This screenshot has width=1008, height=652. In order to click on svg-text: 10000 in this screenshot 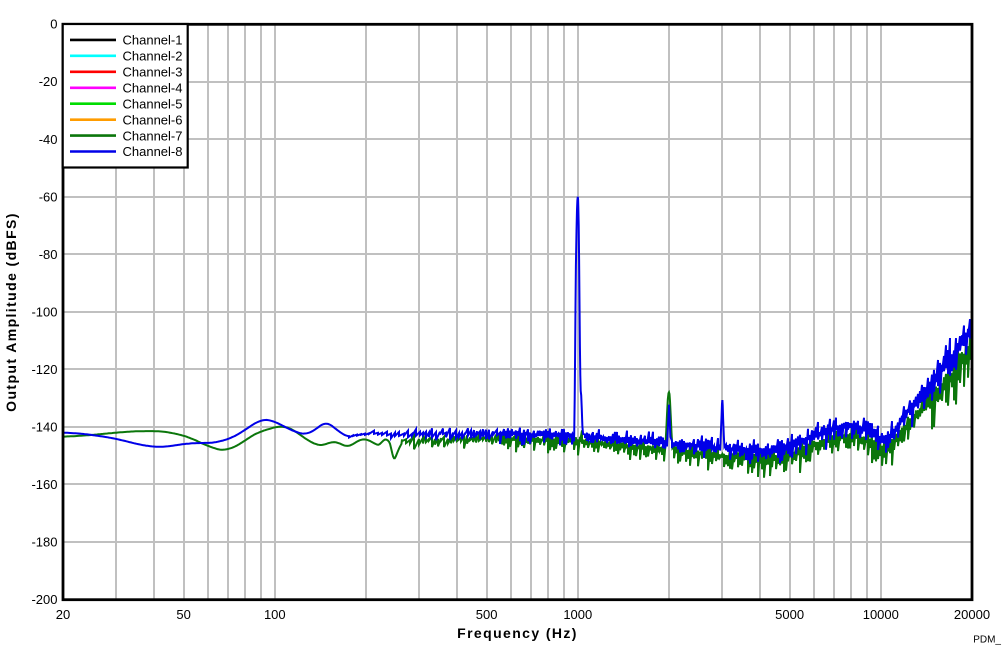, I will do `click(881, 614)`.